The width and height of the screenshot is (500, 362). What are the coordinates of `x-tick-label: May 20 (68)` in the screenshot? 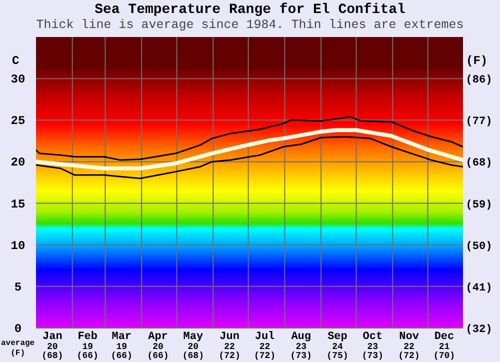 It's located at (193, 346).